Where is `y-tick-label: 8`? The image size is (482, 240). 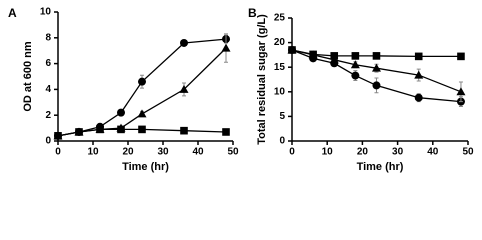 y-tick-label: 8 is located at coordinates (48, 37).